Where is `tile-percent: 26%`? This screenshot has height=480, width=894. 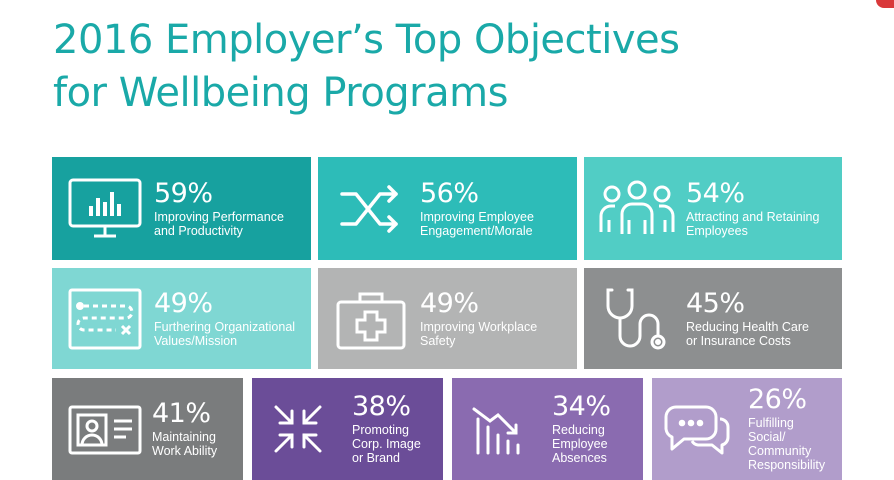
tile-percent: 26% is located at coordinates (777, 399).